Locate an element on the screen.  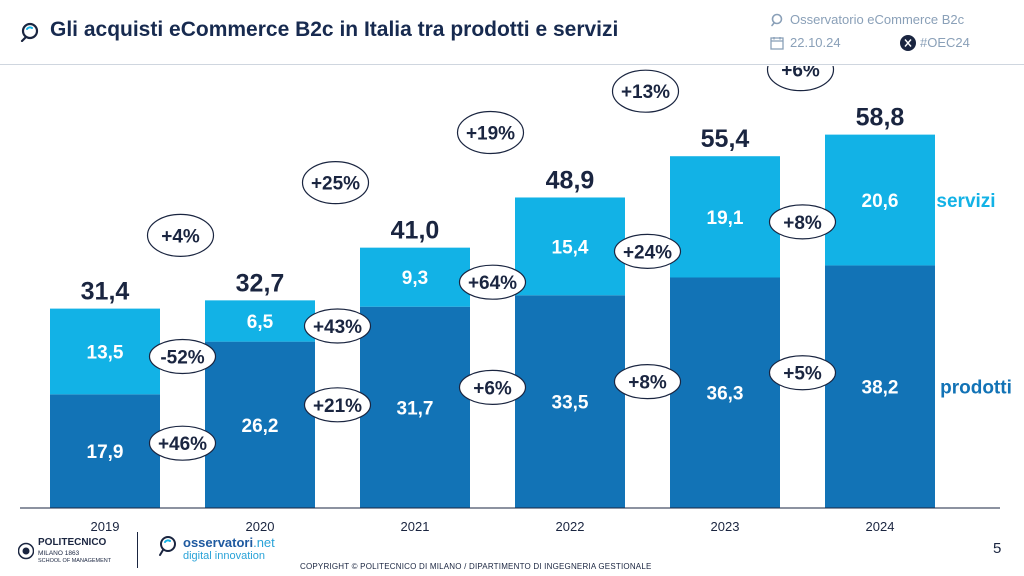
growth-prodotti: +6% is located at coordinates (492, 388).